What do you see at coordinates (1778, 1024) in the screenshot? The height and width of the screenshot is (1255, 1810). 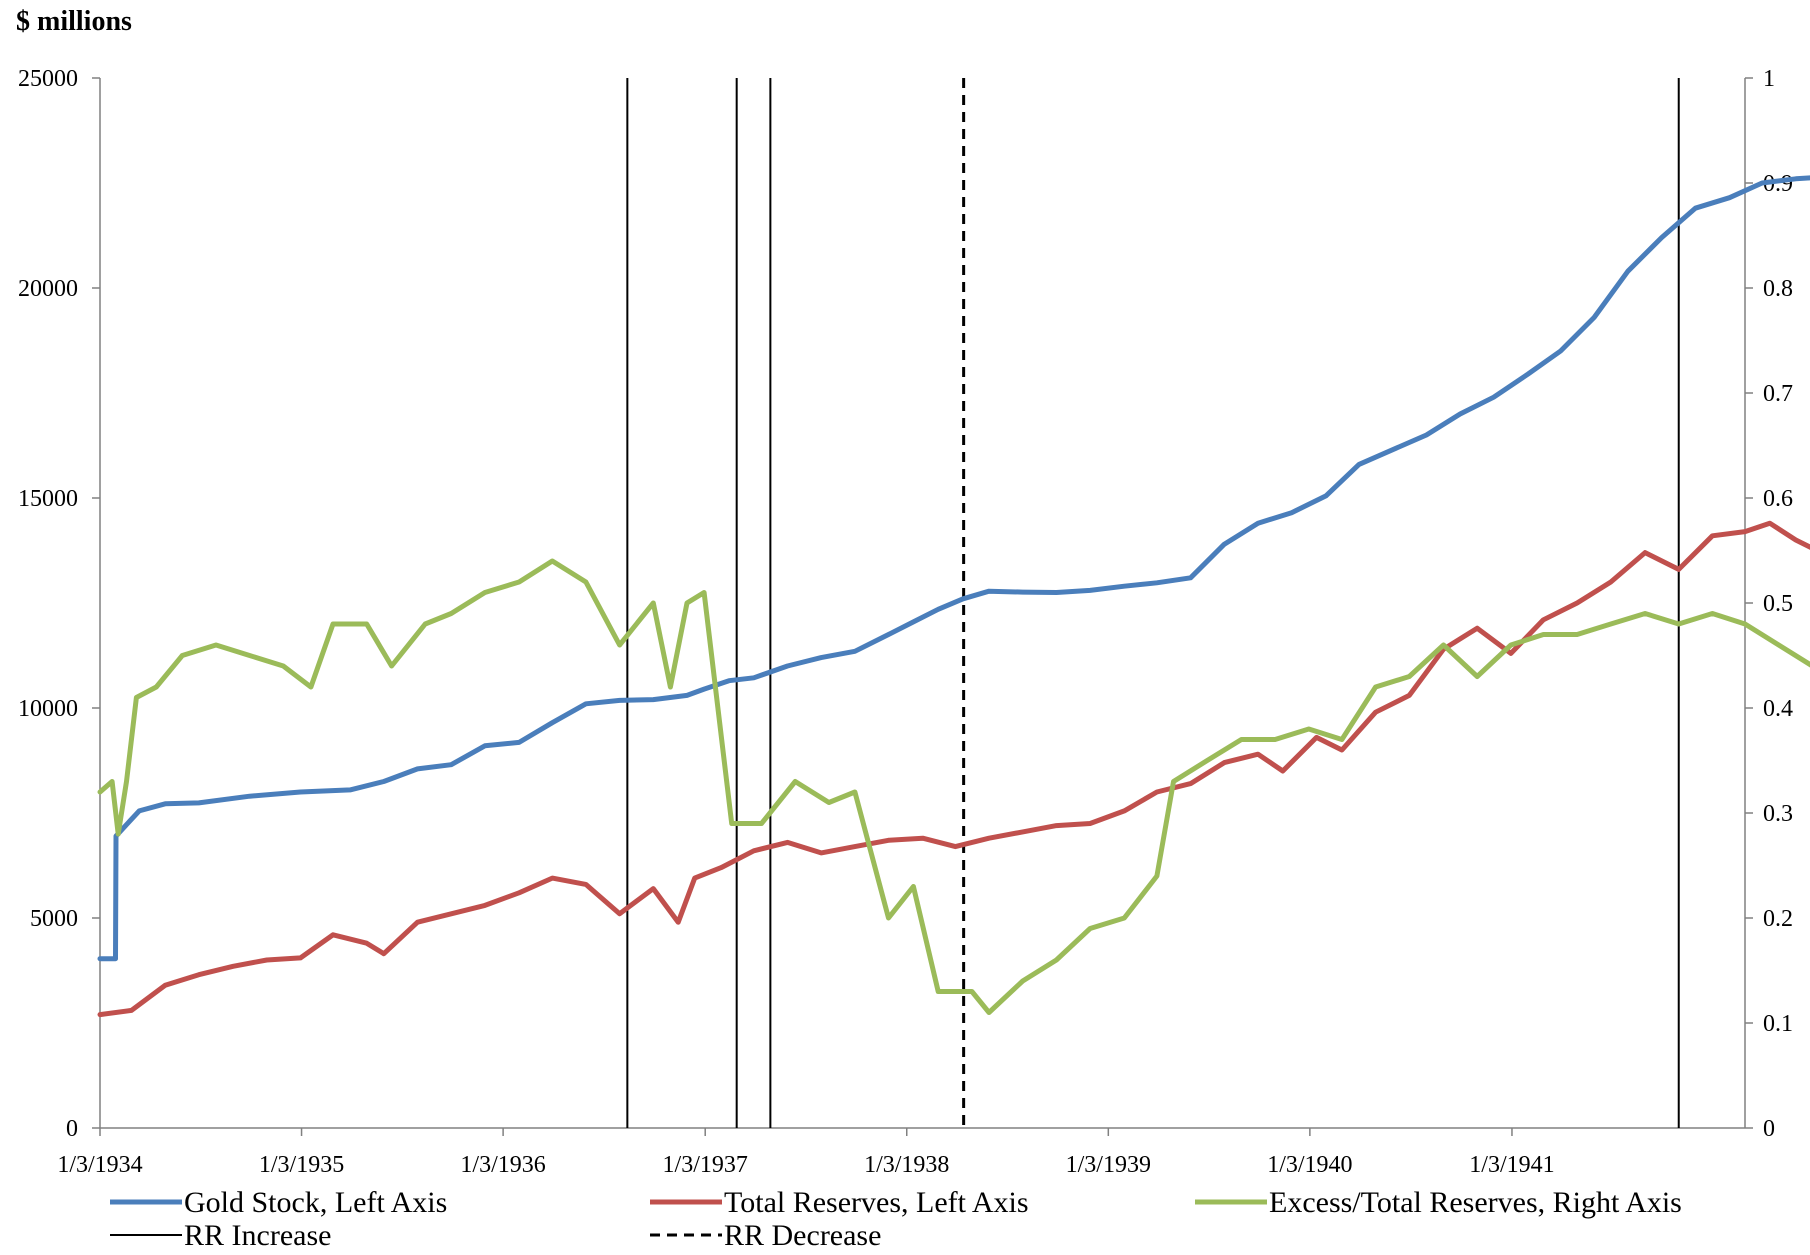 I see `y-right-tick-label: 0.1` at bounding box center [1778, 1024].